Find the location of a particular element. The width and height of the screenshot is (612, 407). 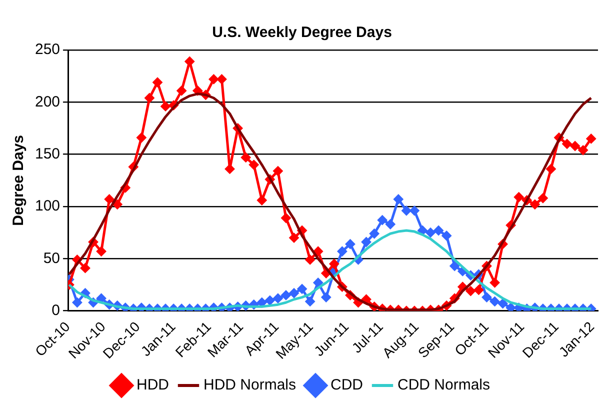

y-tick-label: 150 is located at coordinates (47, 153).